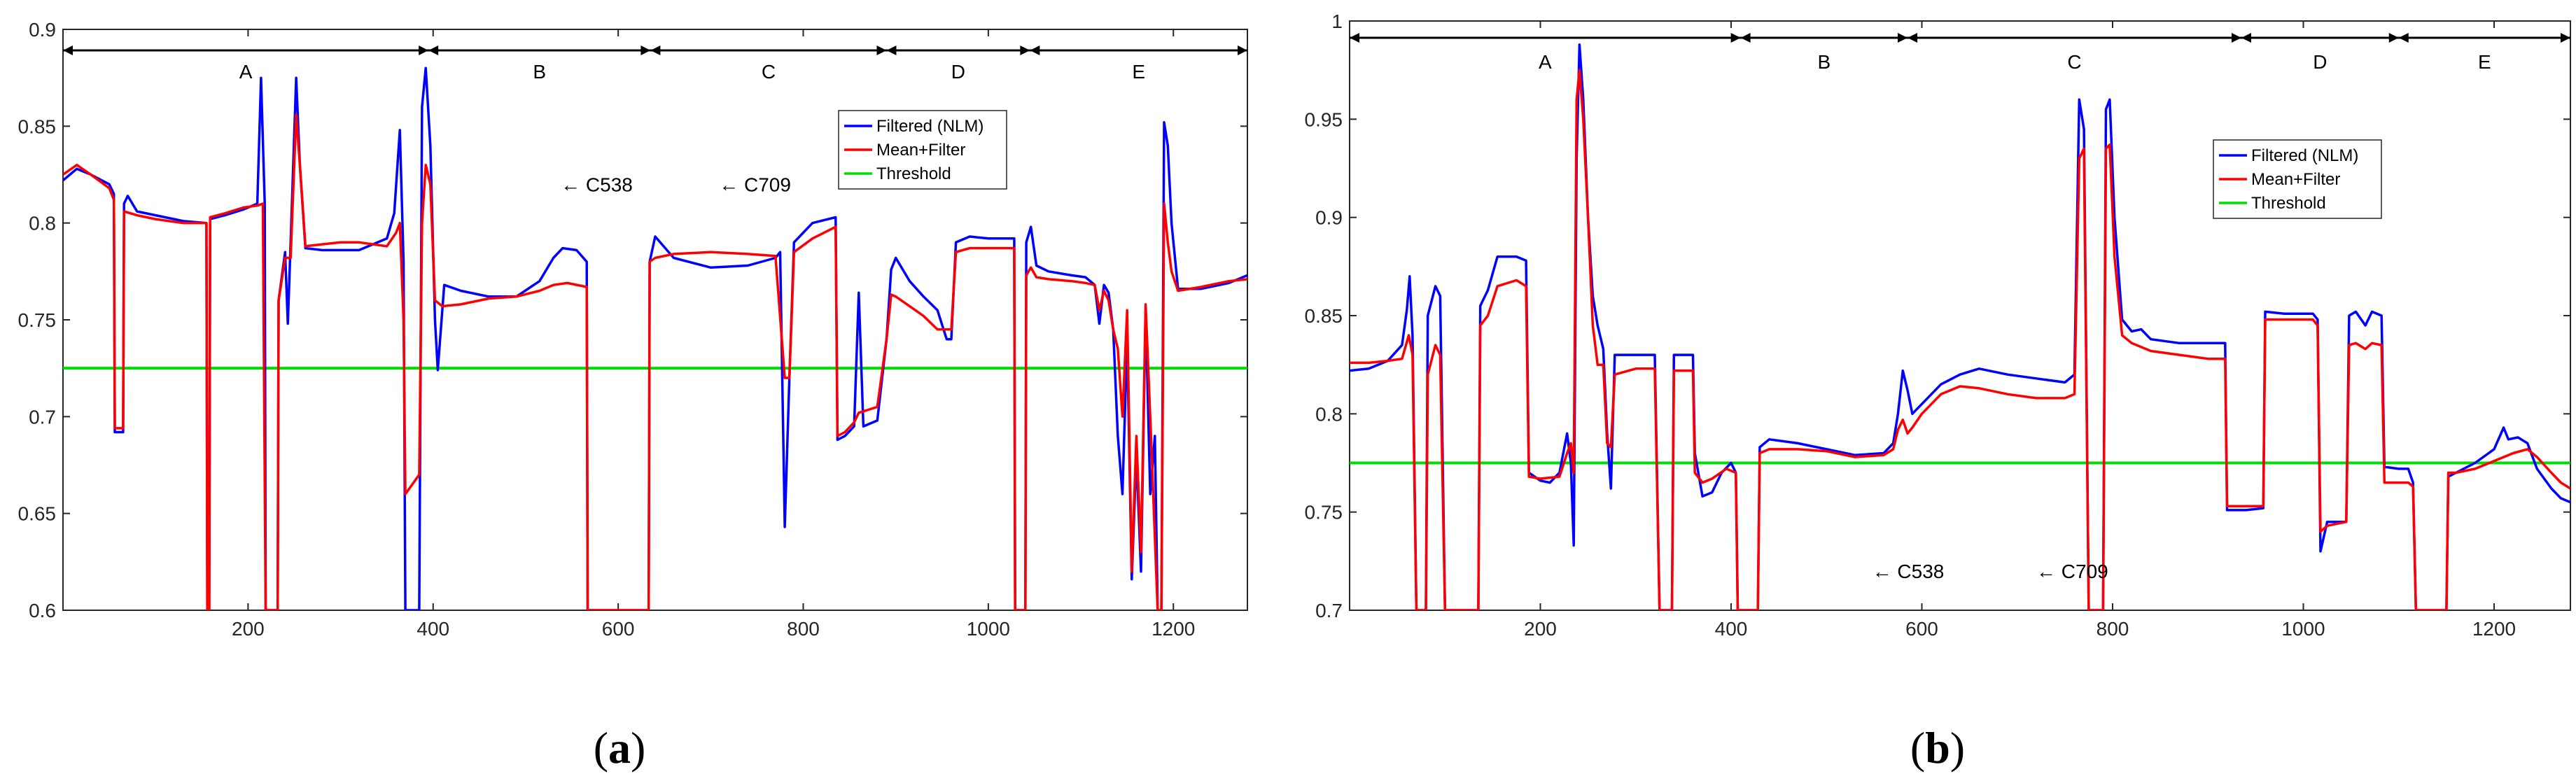  What do you see at coordinates (1337, 21) in the screenshot?
I see `y-tick-label: 1` at bounding box center [1337, 21].